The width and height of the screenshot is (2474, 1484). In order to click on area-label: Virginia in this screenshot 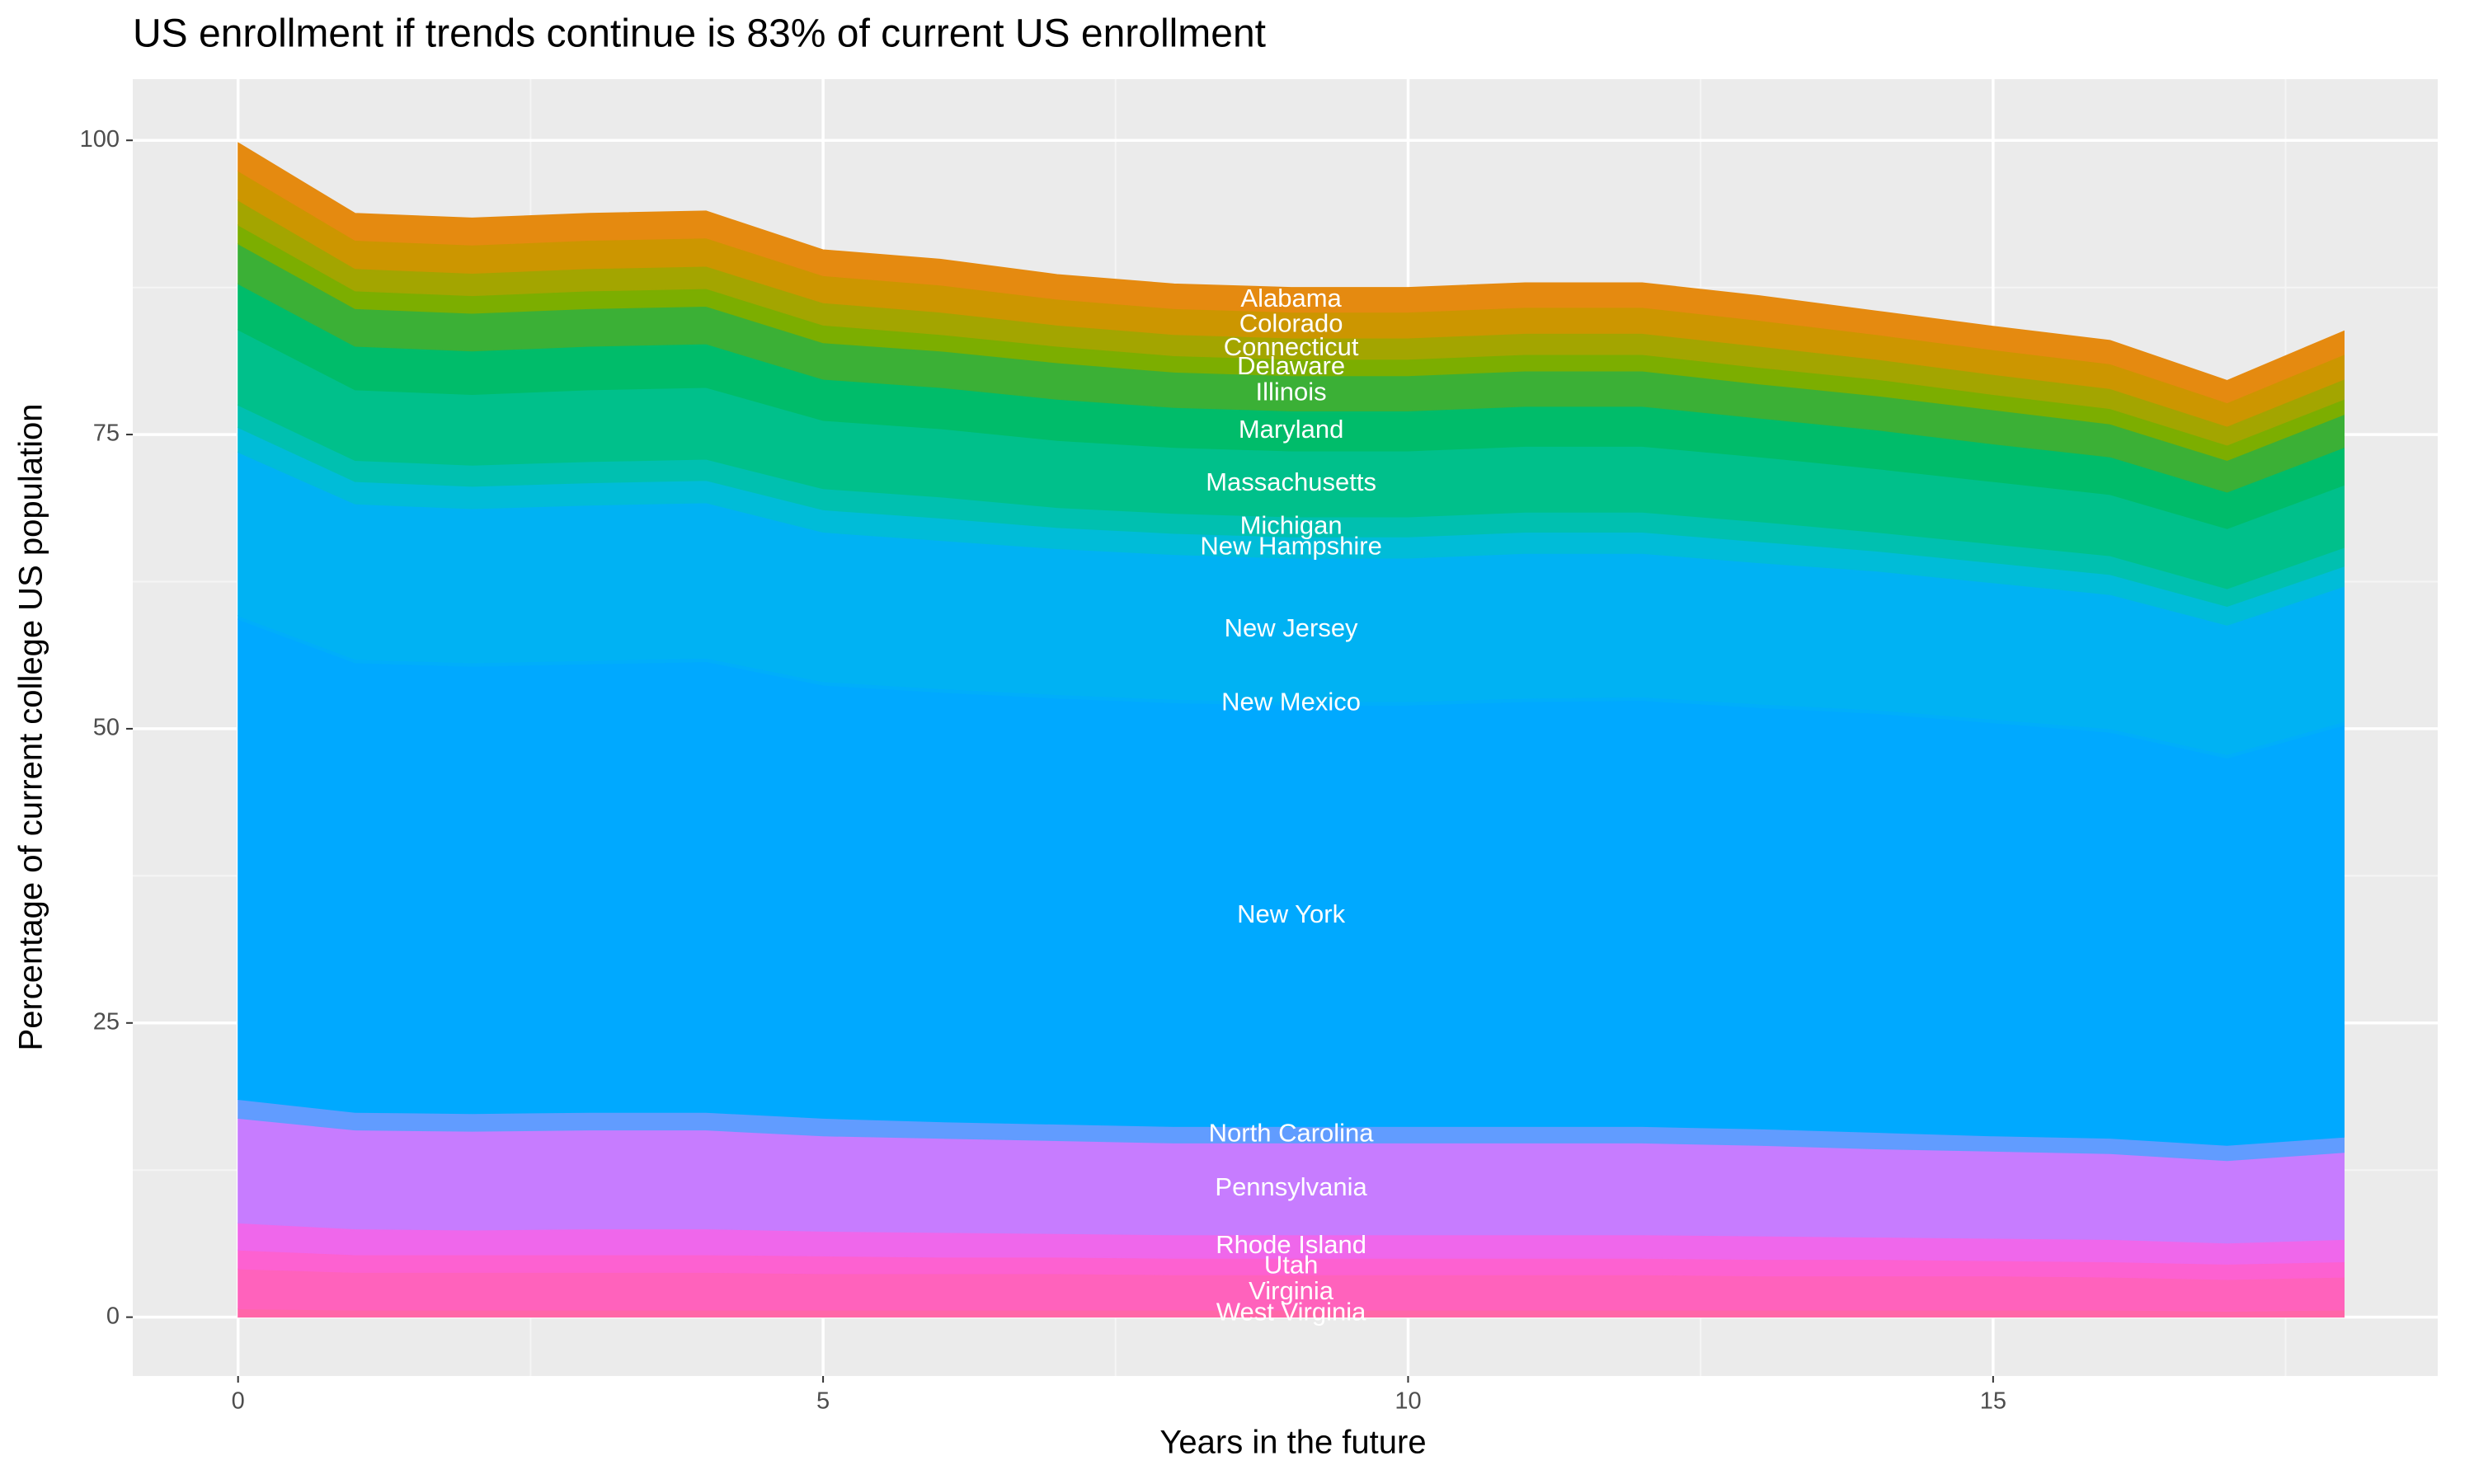, I will do `click(1291, 1290)`.